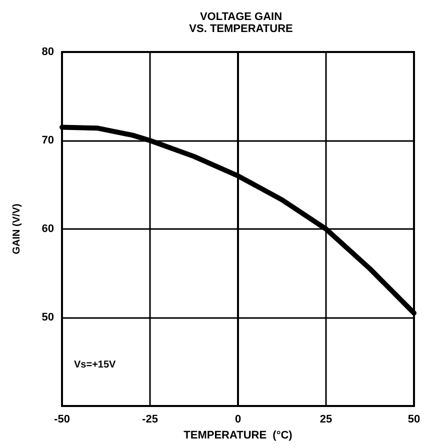 The width and height of the screenshot is (424, 448). Describe the element at coordinates (95, 365) in the screenshot. I see `annotation: Vs=+15V` at that location.